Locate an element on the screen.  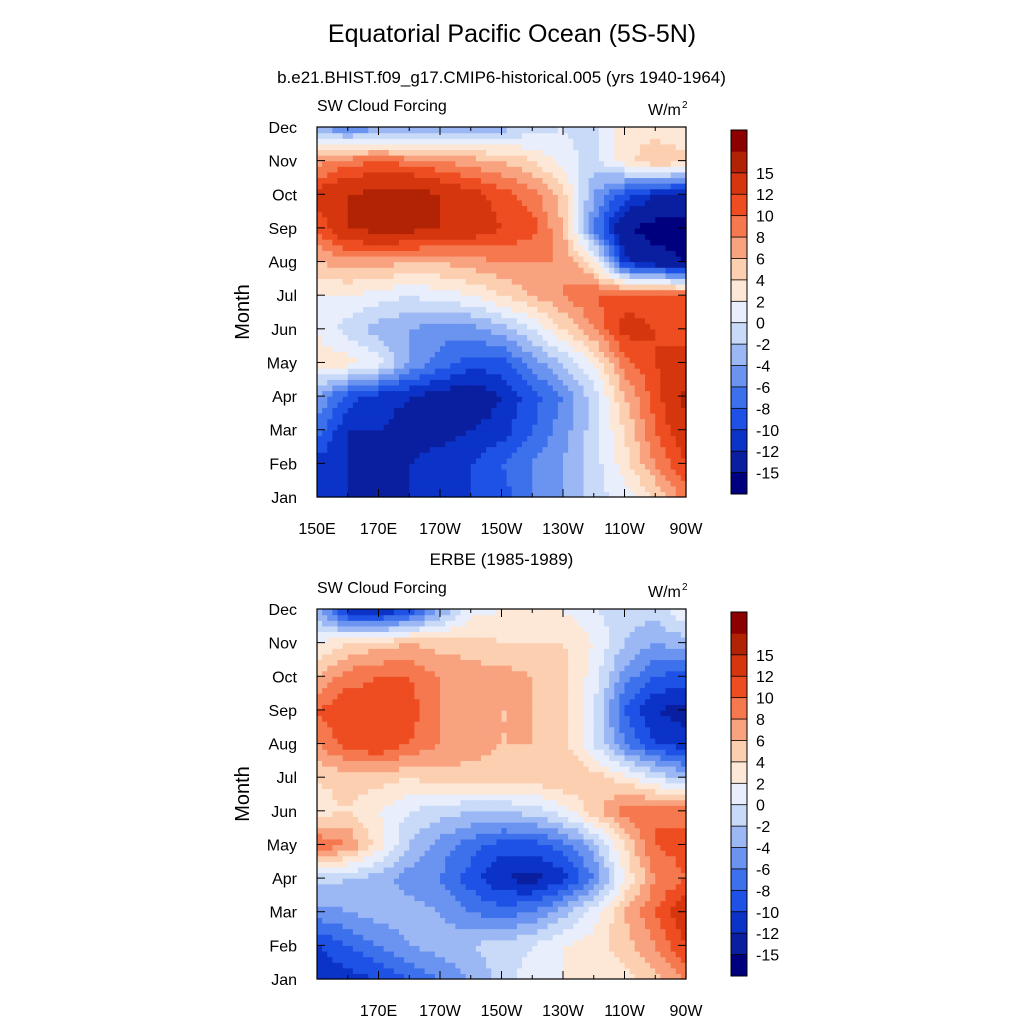
y-tick-label: Dec is located at coordinates (283, 128).